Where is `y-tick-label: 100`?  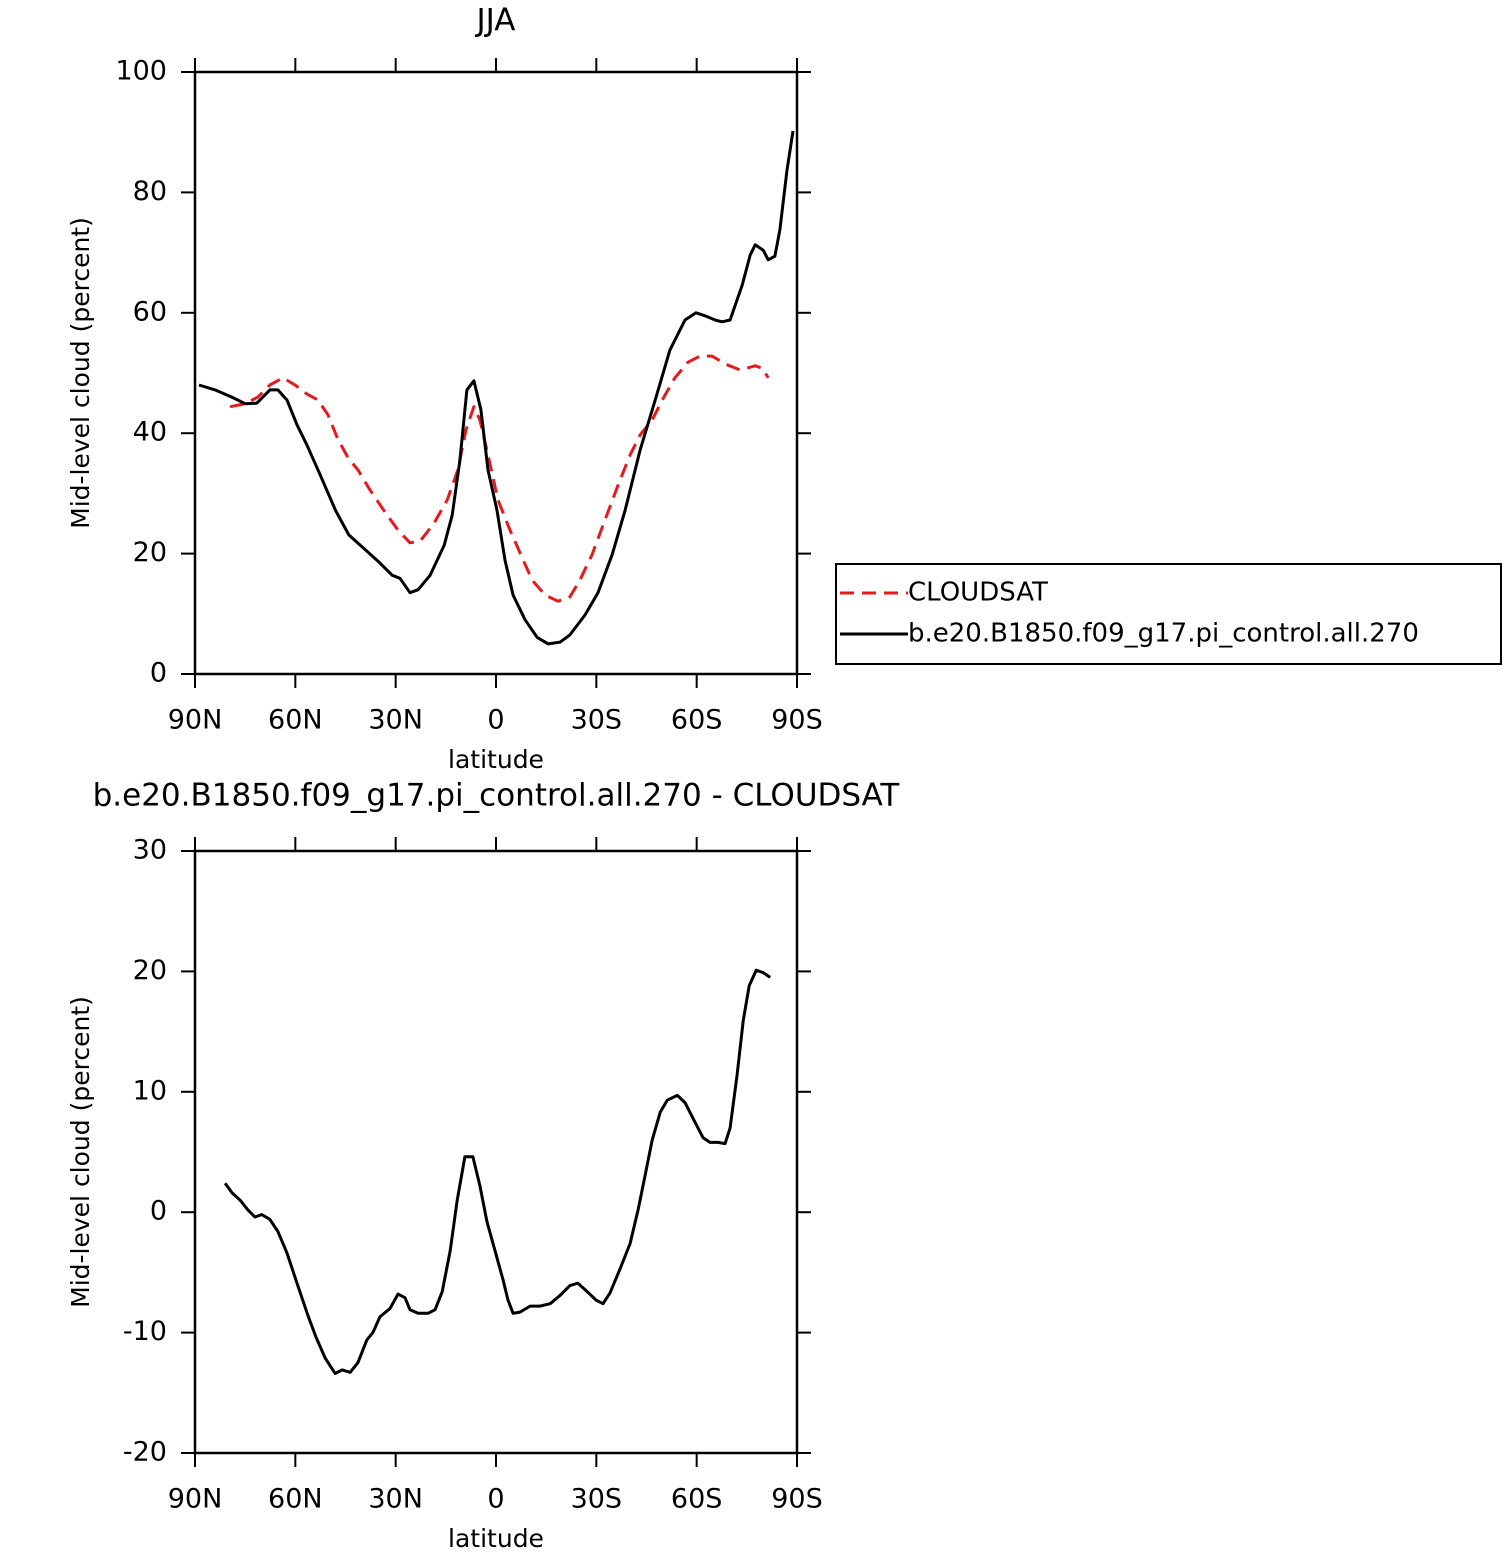
y-tick-label: 100 is located at coordinates (141, 71).